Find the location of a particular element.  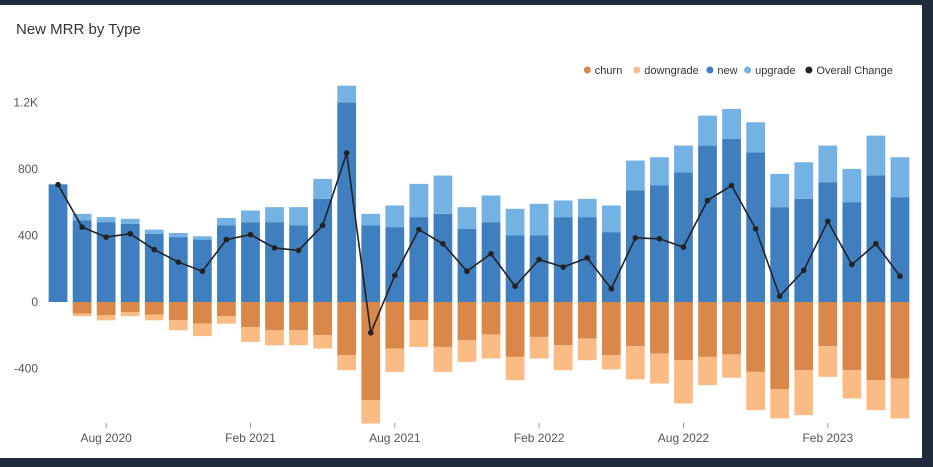

y-tick-label: 0 is located at coordinates (34, 302).